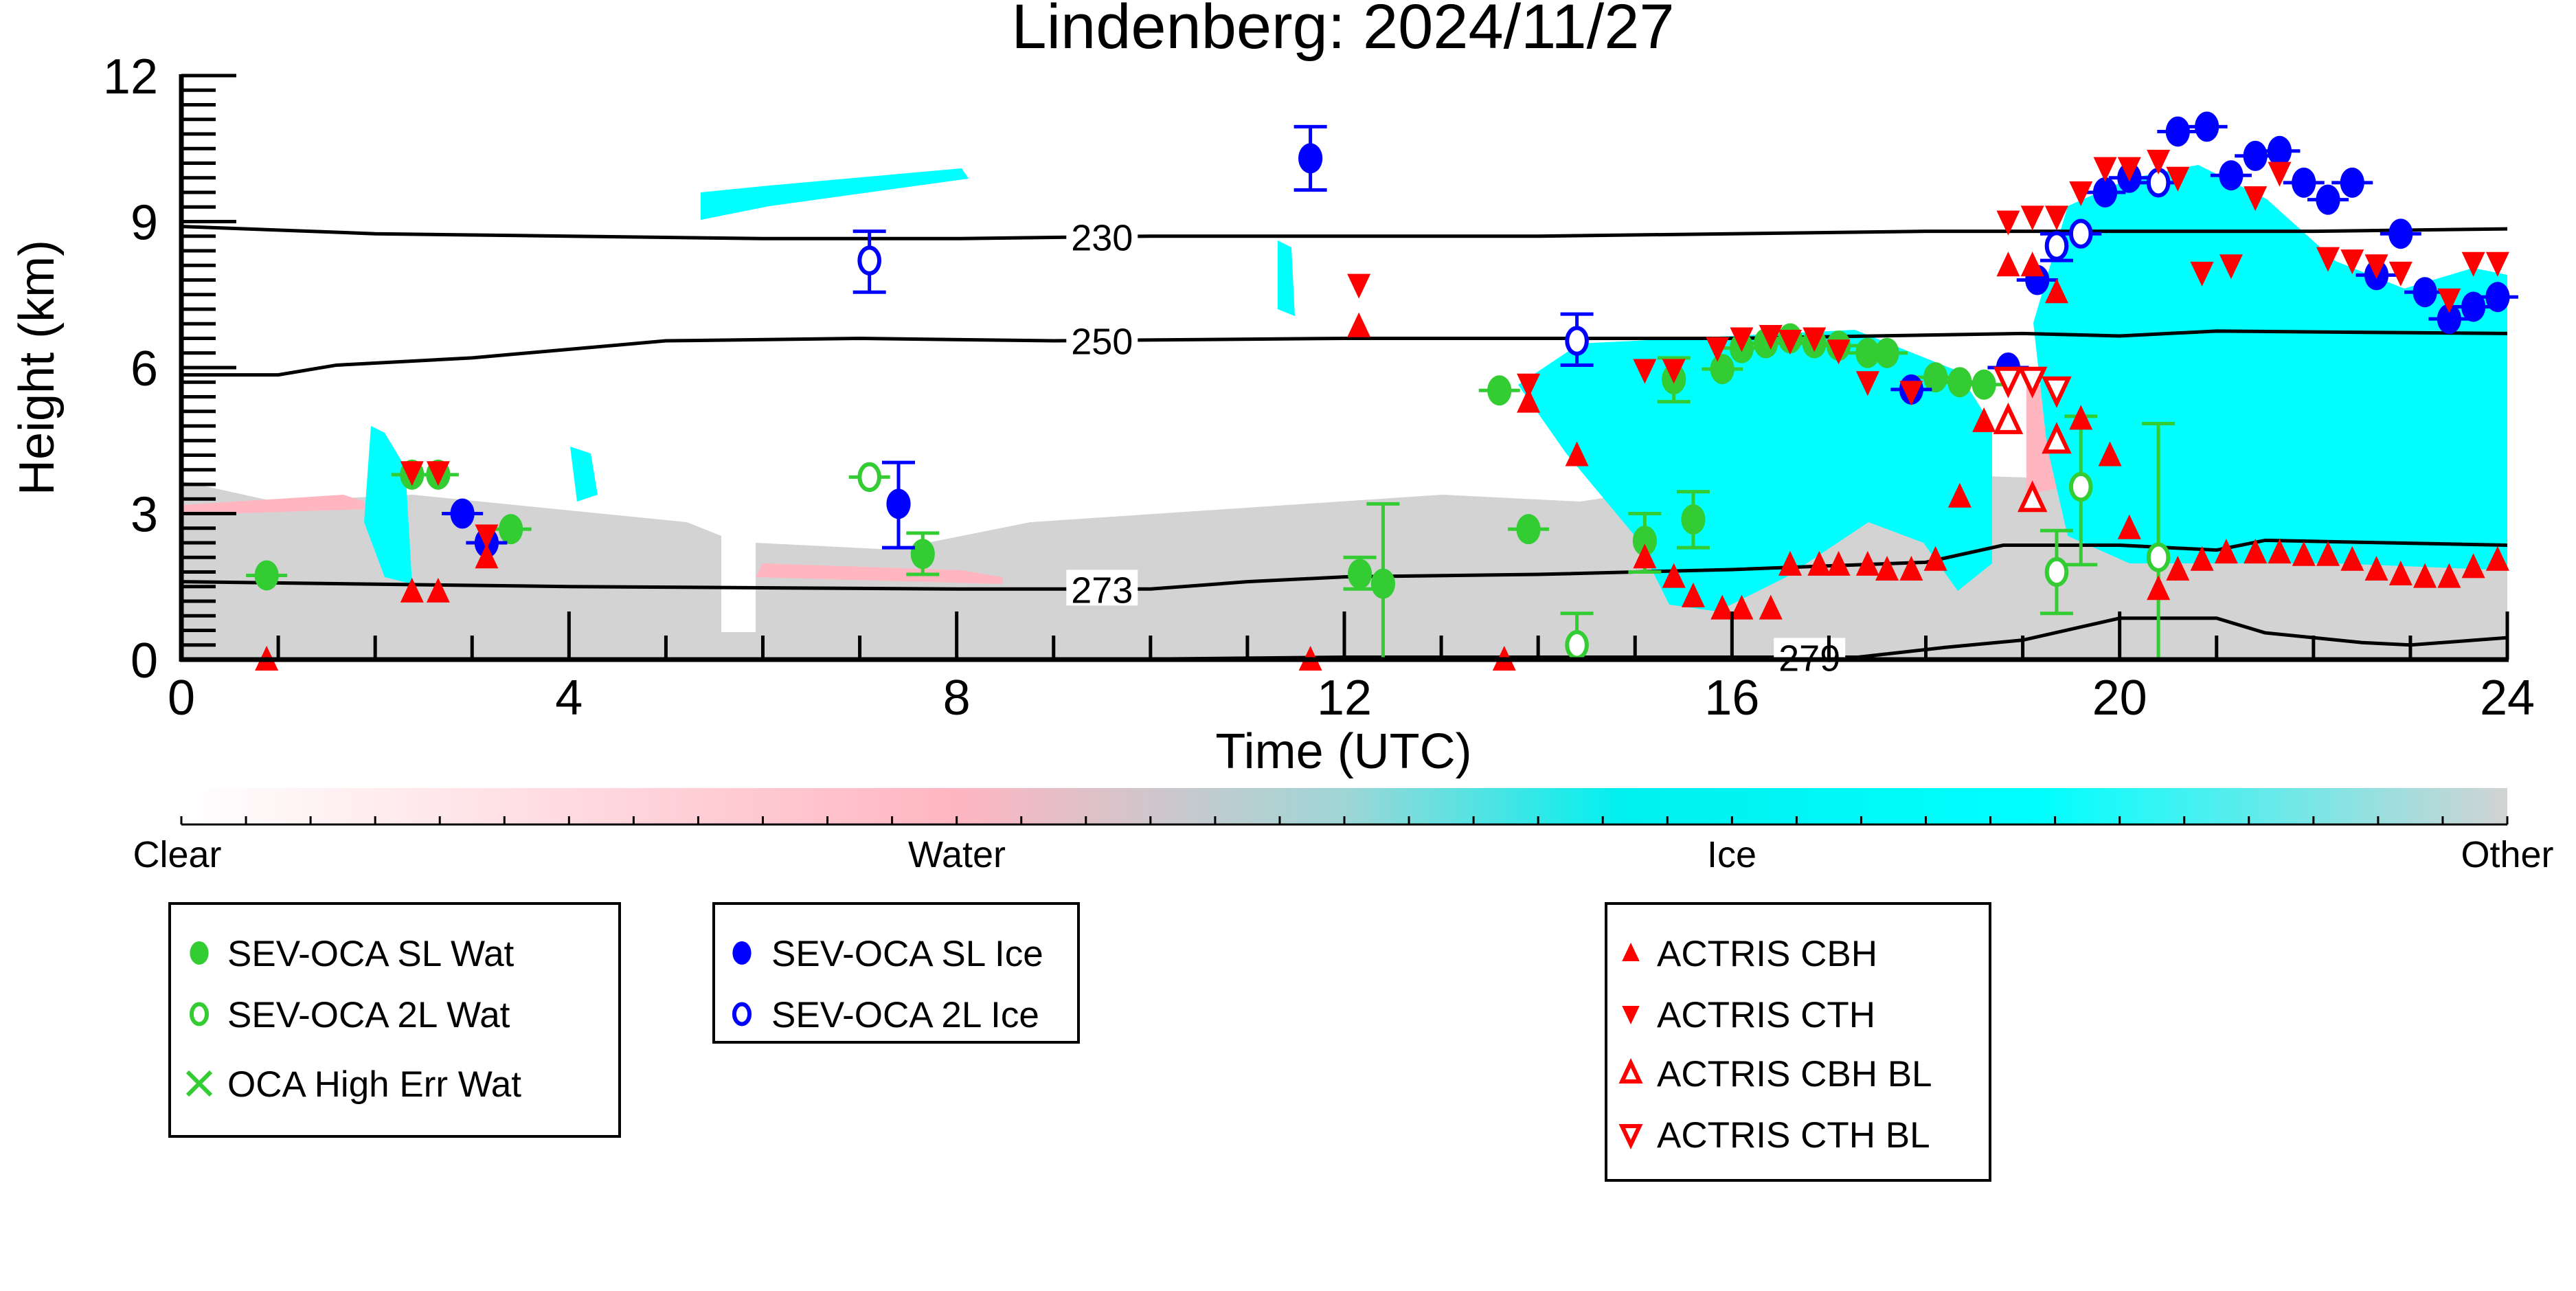  What do you see at coordinates (1516, 267) in the screenshot?
I see `series-sev-oca-2l-ice` at bounding box center [1516, 267].